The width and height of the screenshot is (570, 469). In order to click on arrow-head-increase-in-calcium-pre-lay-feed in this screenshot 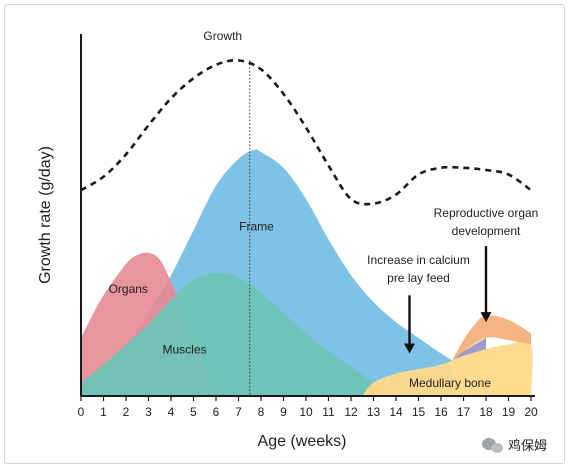, I will do `click(409, 348)`.